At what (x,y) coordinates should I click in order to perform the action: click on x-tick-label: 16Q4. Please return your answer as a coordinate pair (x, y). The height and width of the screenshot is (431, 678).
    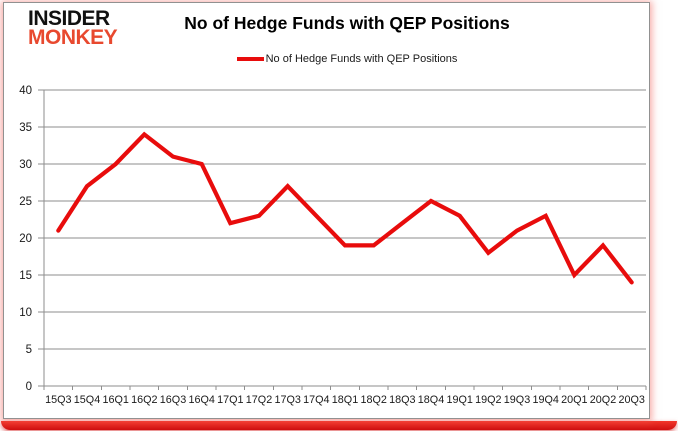
    Looking at the image, I should click on (201, 400).